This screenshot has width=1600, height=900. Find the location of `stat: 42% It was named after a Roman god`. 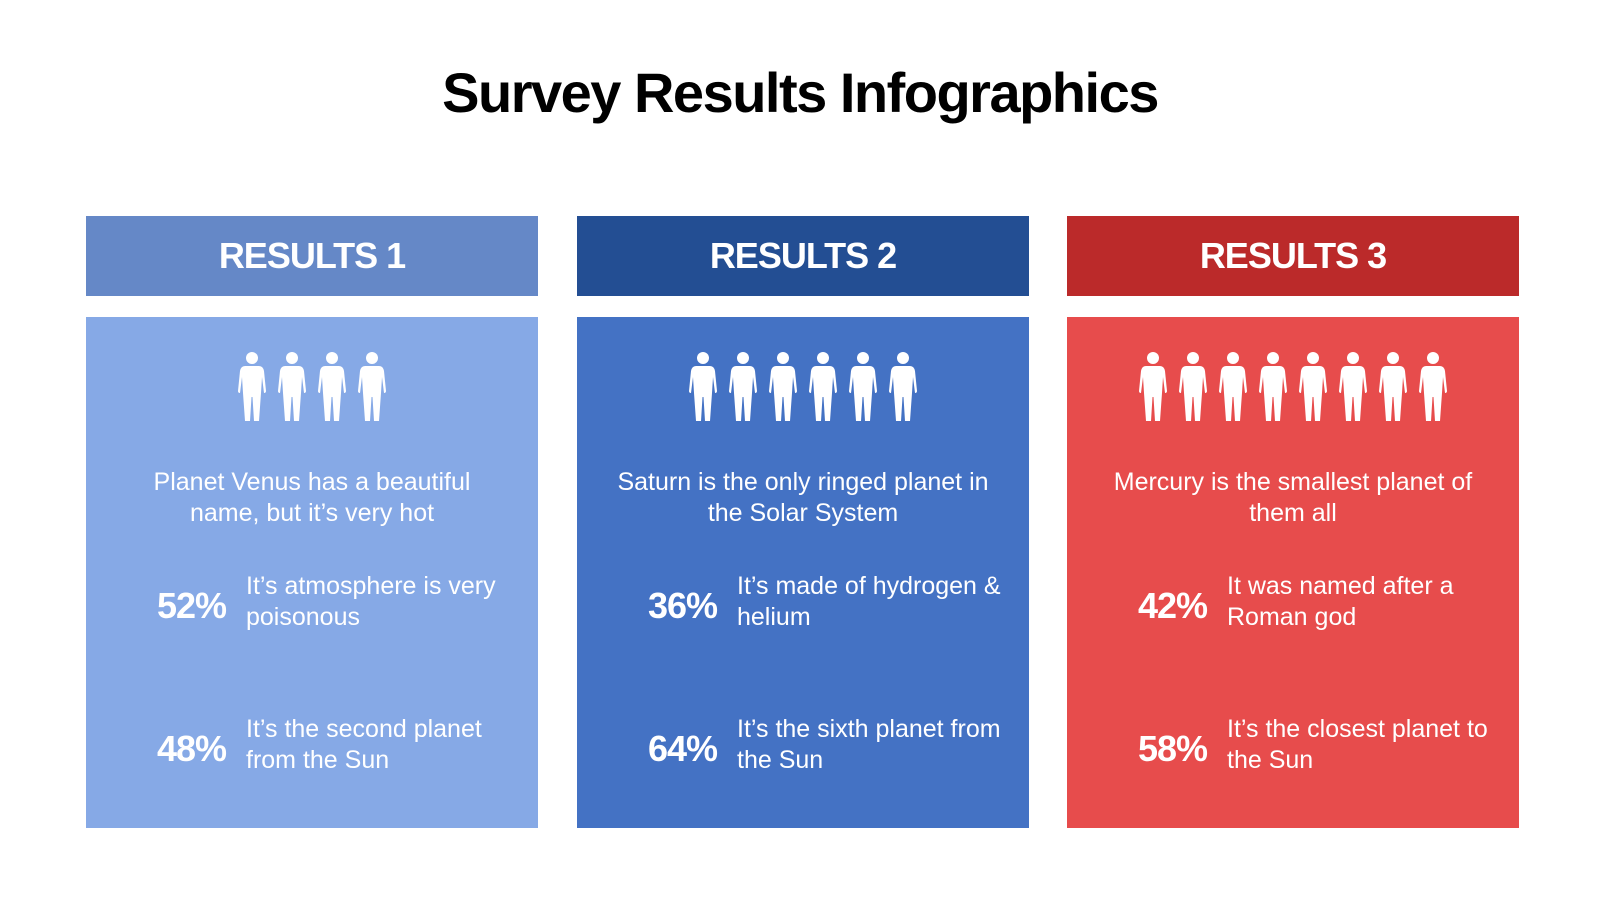

stat: 42% It was named after a Roman god is located at coordinates (1293, 606).